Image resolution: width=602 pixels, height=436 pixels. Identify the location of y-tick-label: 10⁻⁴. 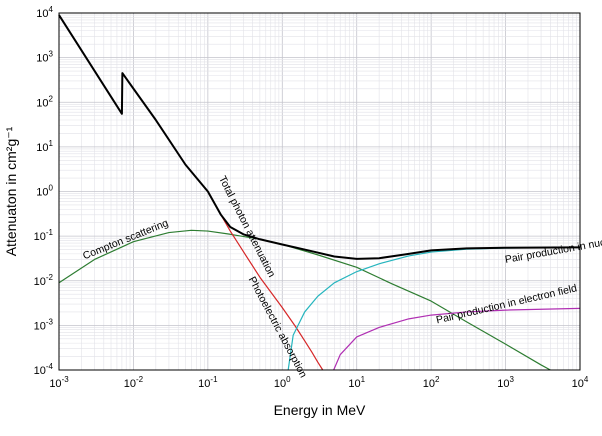
(44, 369).